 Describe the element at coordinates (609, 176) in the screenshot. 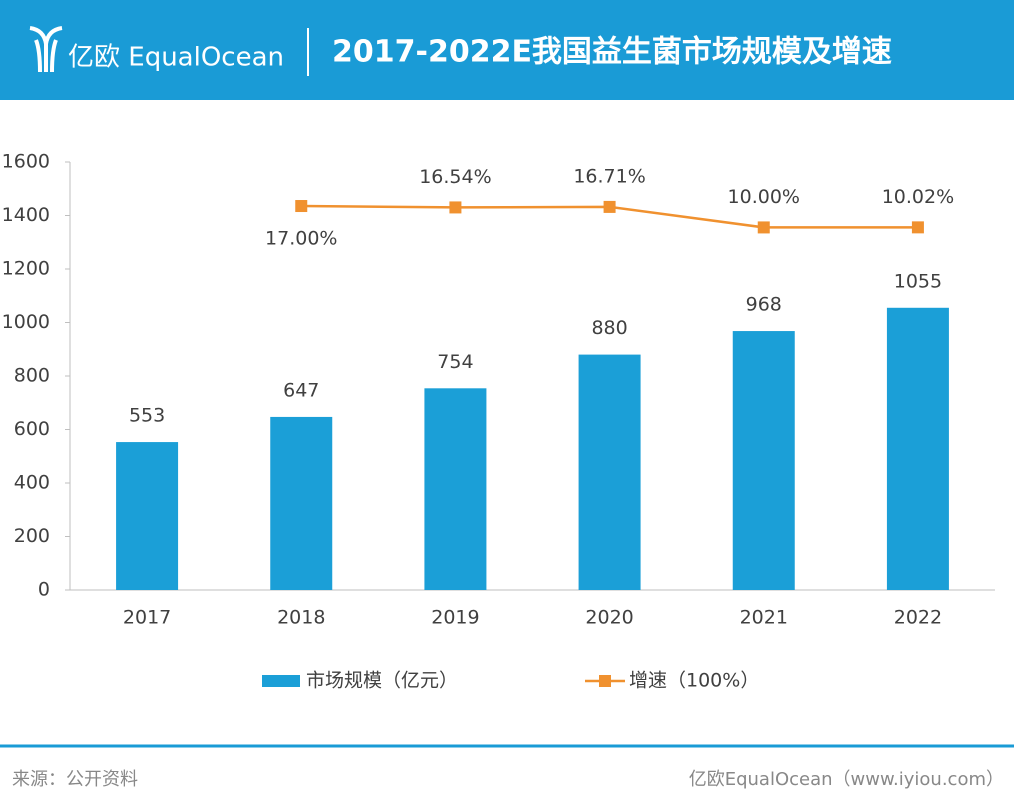

I see `growth-label: 16.71%` at that location.